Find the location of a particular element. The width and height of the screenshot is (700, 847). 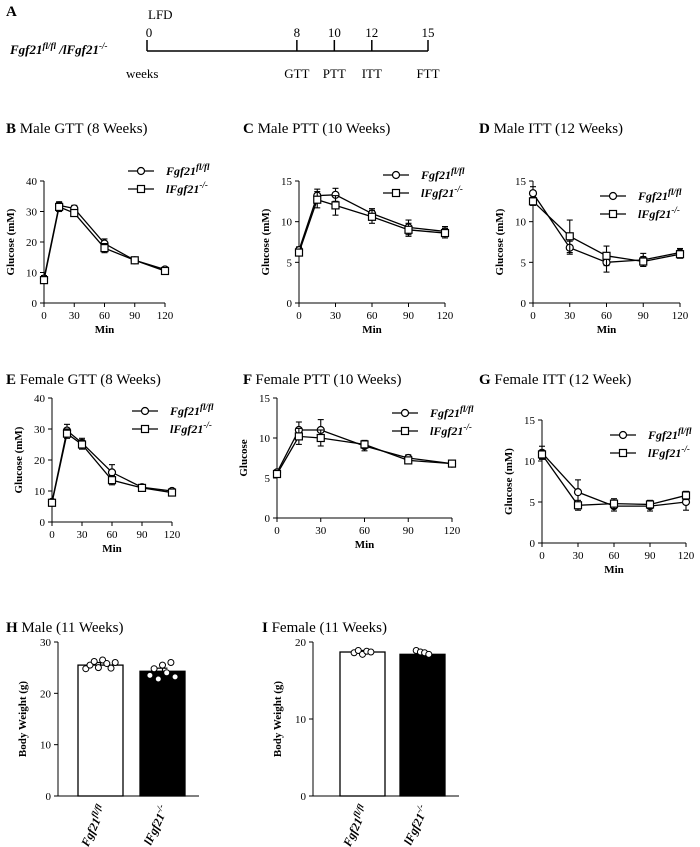

chart-d-xtick-label-0: 0 is located at coordinates (533, 316).